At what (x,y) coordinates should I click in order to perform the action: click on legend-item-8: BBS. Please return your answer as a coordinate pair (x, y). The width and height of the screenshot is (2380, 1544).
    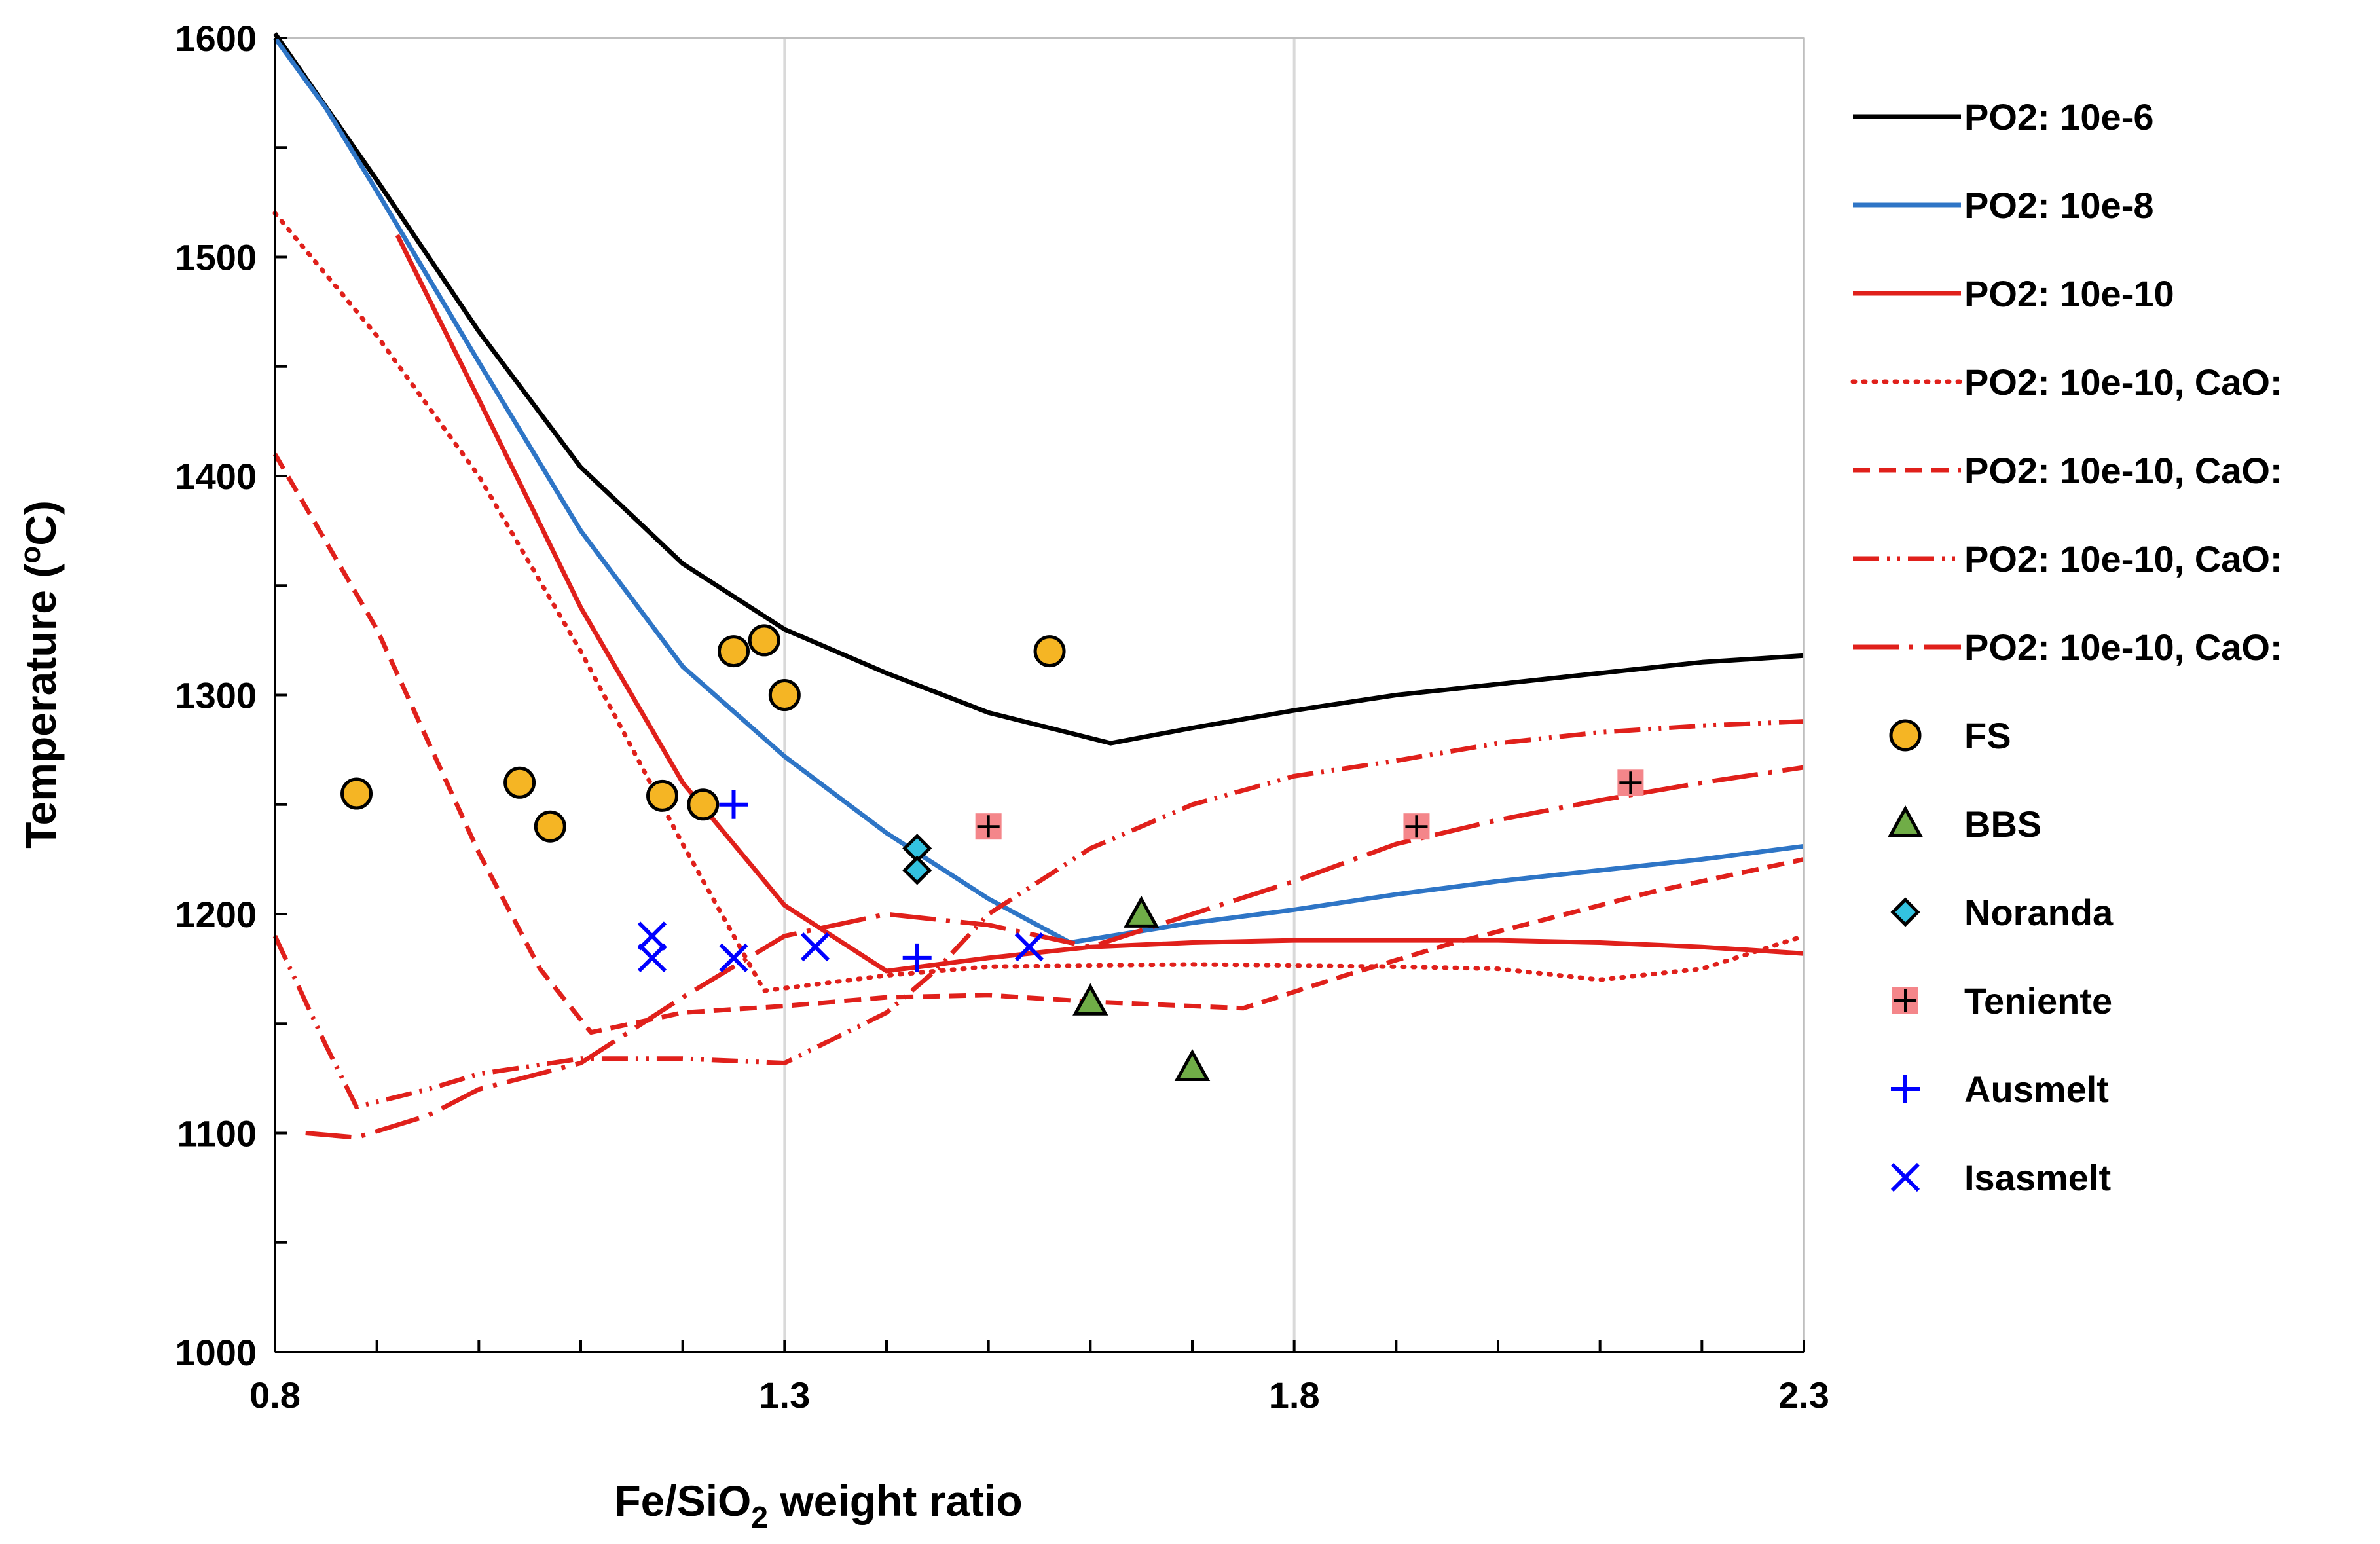
    Looking at the image, I should click on (1964, 824).